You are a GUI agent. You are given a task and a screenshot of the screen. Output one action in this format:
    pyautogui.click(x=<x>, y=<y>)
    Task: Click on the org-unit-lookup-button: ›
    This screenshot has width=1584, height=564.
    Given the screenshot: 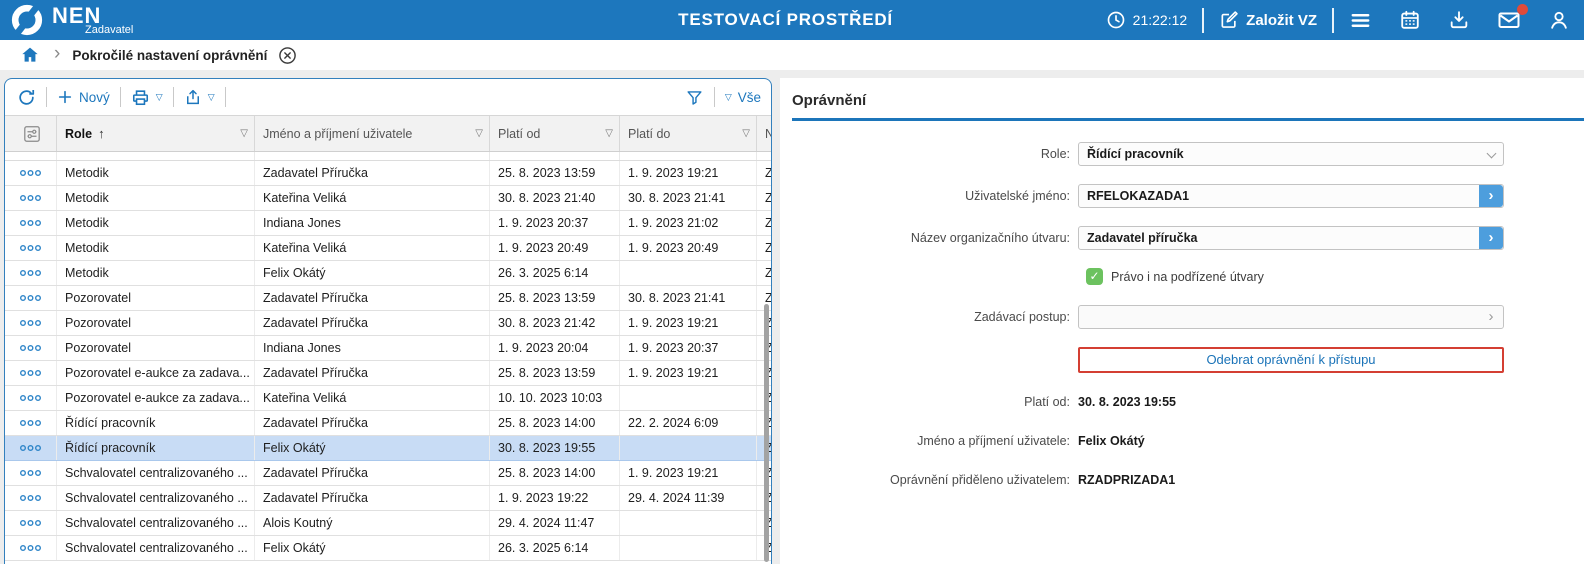 What is the action you would take?
    pyautogui.click(x=1491, y=238)
    